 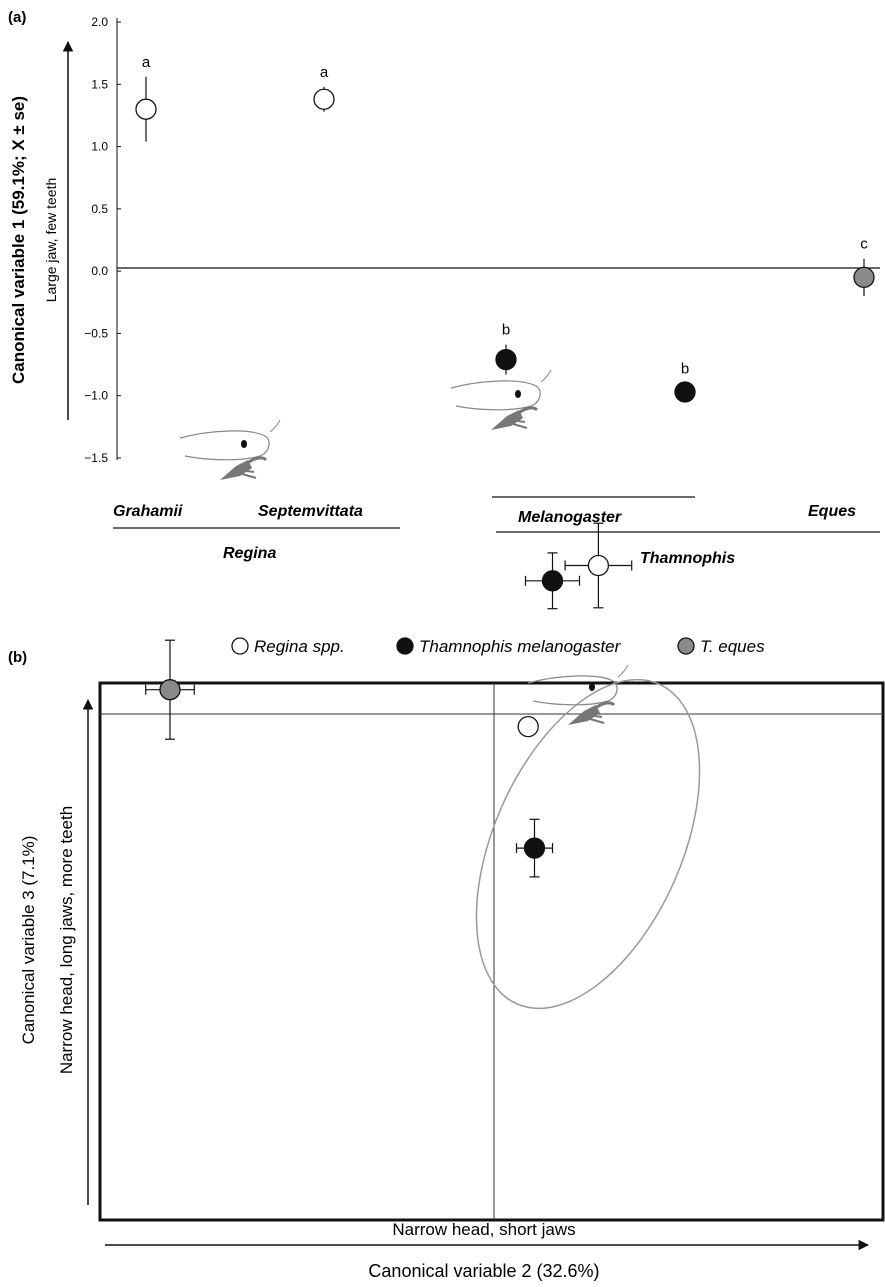 What do you see at coordinates (102, 240) in the screenshot?
I see `panel-a-y-ticks: 2.0 1.5 1.0 0.5 0.0 −0.5 −1.0 −1.5` at bounding box center [102, 240].